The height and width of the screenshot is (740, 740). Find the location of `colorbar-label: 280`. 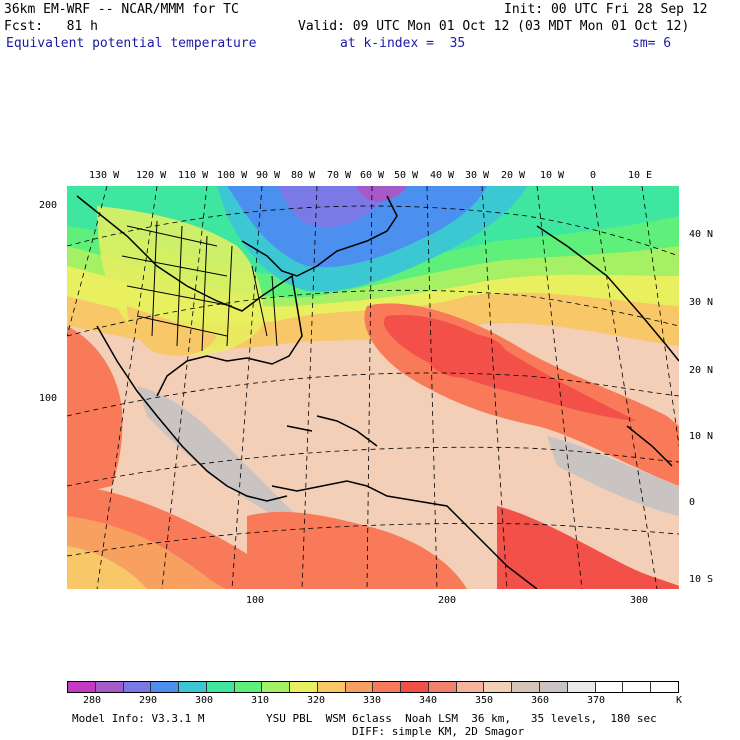

colorbar-label: 280 is located at coordinates (92, 700).